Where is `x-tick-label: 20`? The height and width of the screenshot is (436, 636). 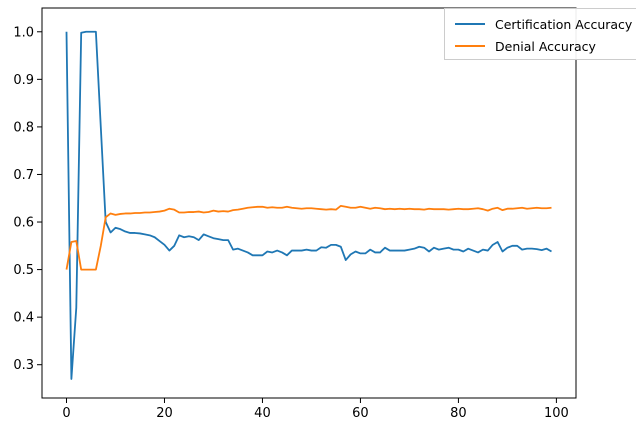
x-tick-label: 20 is located at coordinates (164, 413).